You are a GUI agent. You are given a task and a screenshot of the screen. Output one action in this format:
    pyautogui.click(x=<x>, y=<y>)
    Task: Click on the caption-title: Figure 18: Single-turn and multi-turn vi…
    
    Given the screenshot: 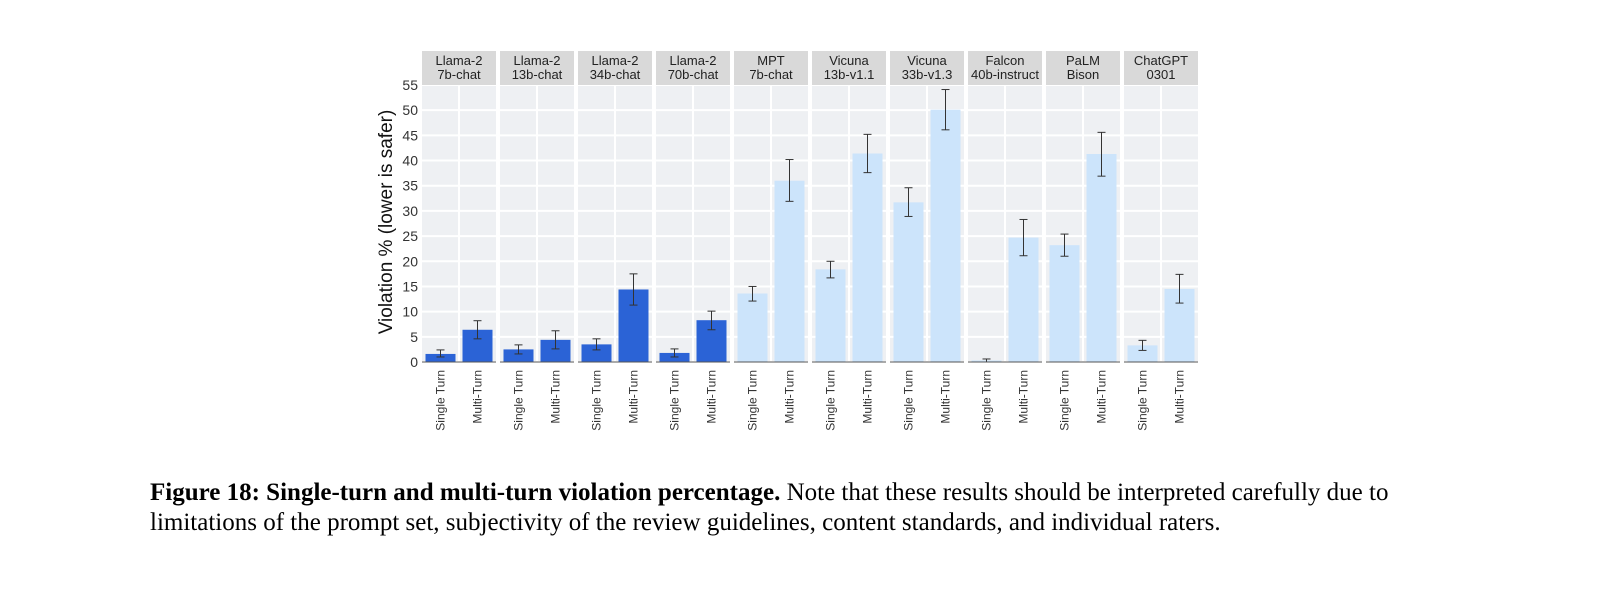 What is the action you would take?
    pyautogui.click(x=465, y=492)
    